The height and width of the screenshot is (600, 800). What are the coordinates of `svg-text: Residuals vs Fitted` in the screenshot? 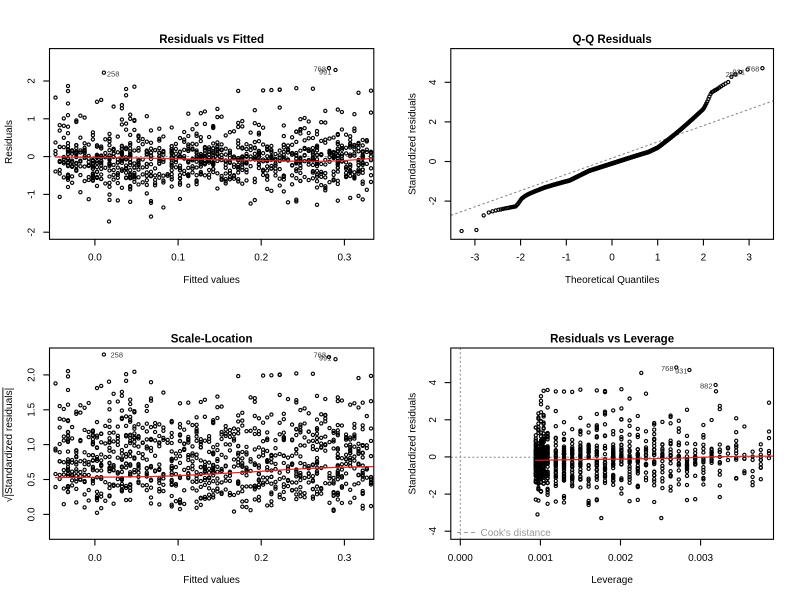 It's located at (211, 40).